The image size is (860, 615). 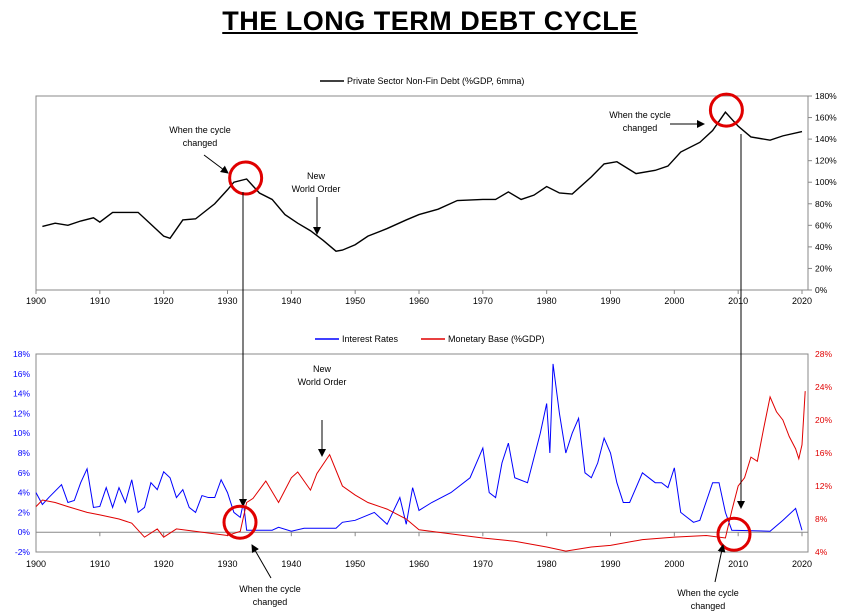 I want to click on y-tick-label-top: 120%, so click(x=826, y=161).